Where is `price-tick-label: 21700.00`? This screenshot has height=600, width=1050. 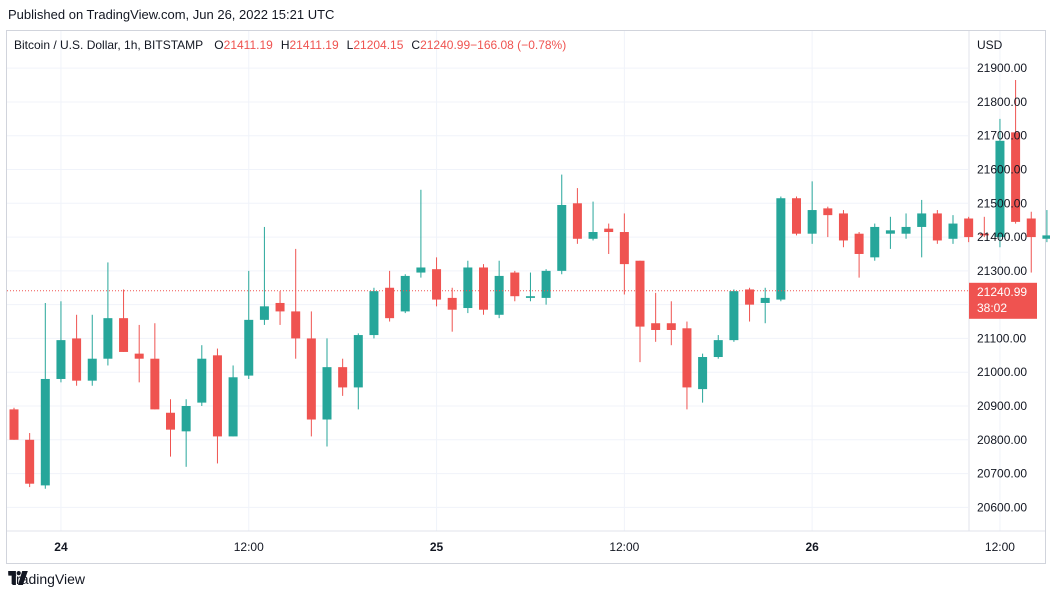
price-tick-label: 21700.00 is located at coordinates (1002, 136).